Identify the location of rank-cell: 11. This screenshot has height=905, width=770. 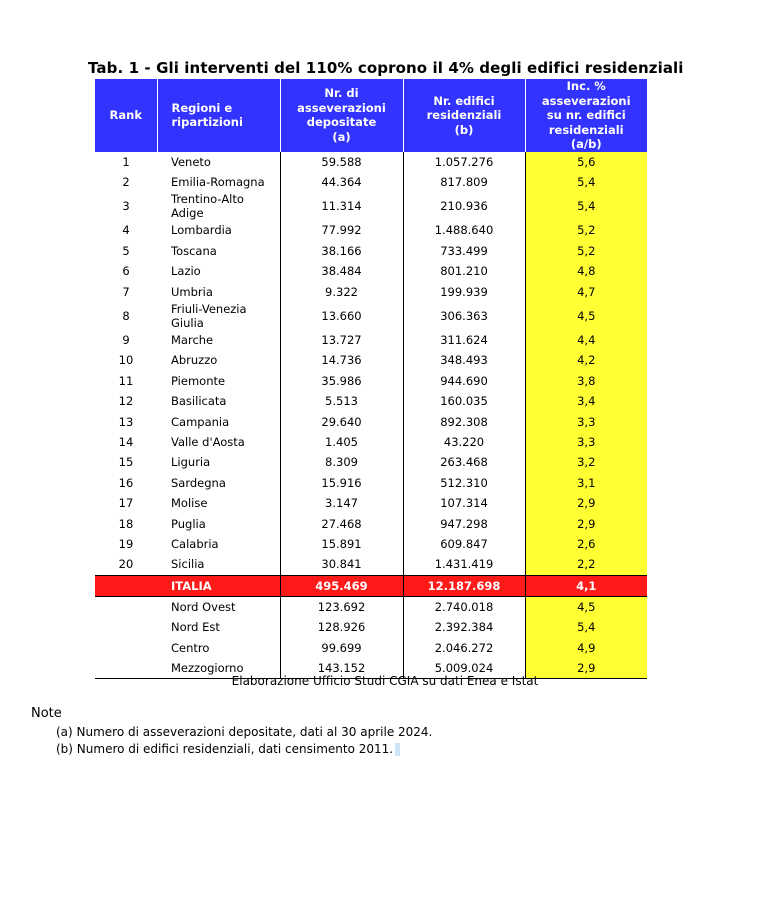
(126, 380).